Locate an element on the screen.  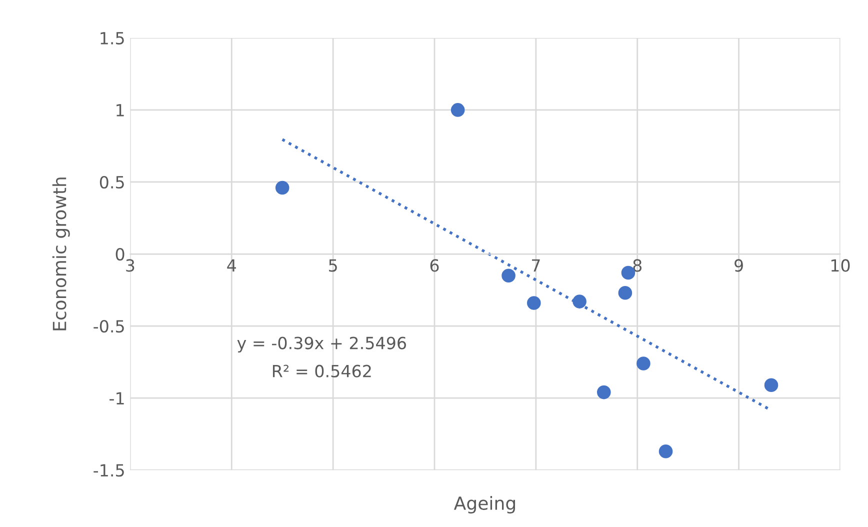
x-tick-label: 3 is located at coordinates (130, 265).